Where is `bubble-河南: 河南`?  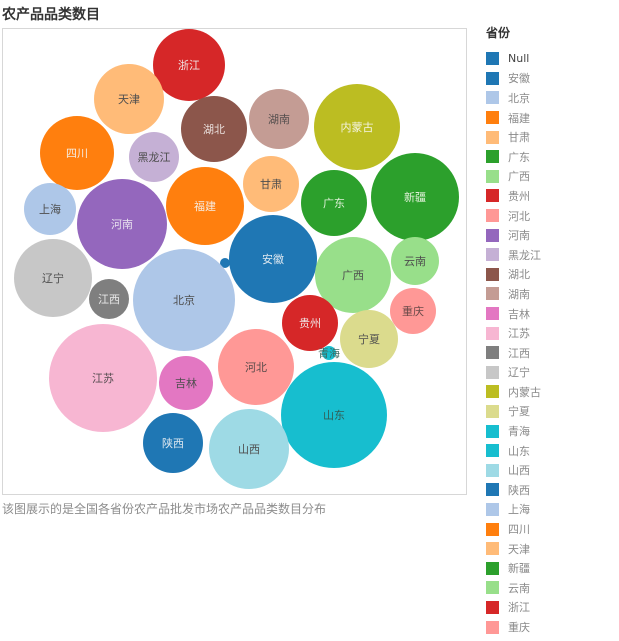 bubble-河南: 河南 is located at coordinates (122, 224).